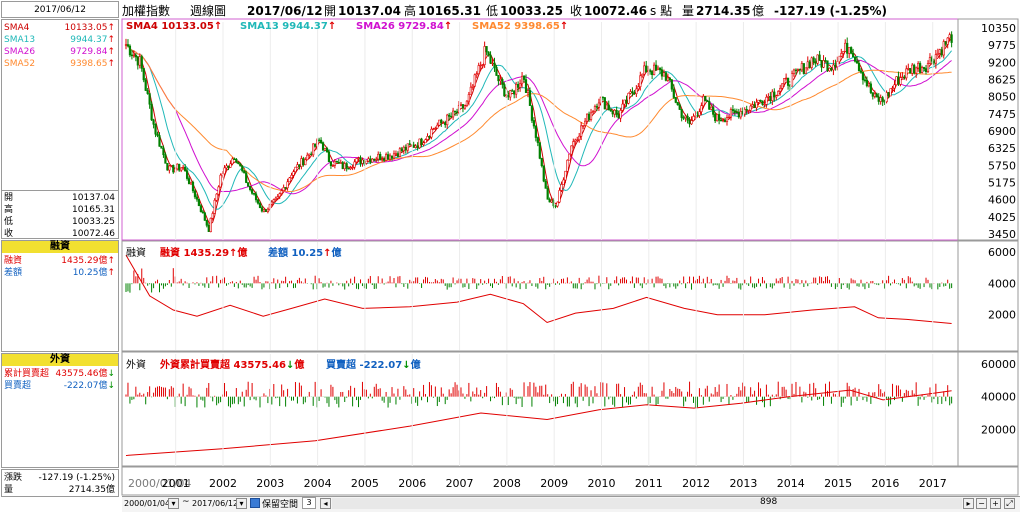 Image resolution: width=1024 pixels, height=512 pixels. Describe the element at coordinates (988, 129) in the screenshot. I see `price-axis-bg` at that location.